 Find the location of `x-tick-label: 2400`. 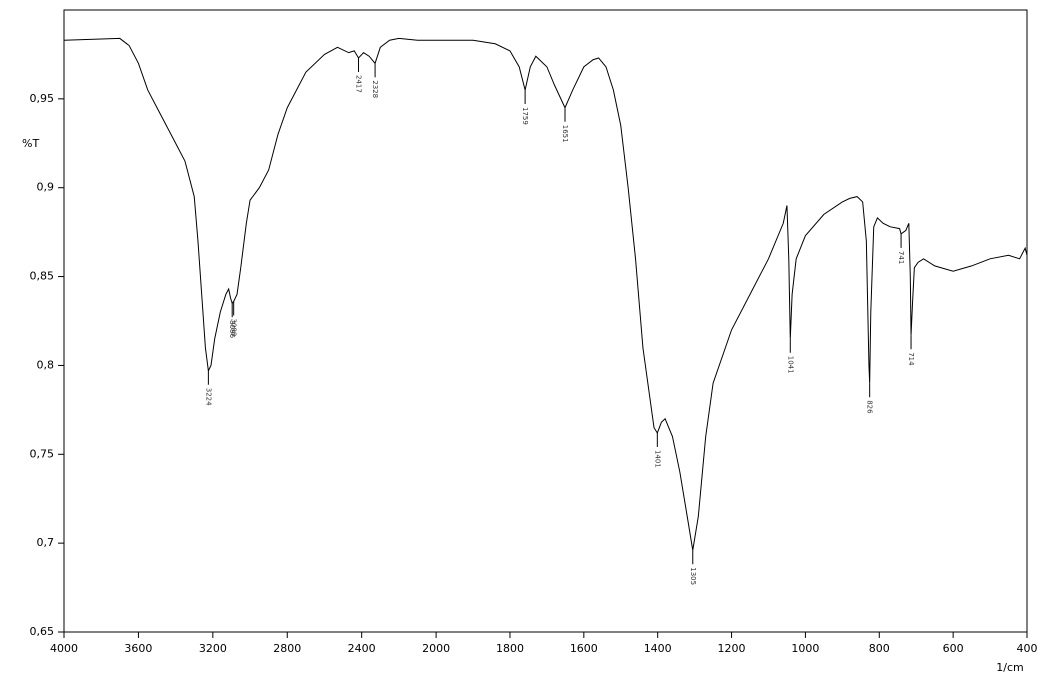

x-tick-label: 2400 is located at coordinates (362, 648).